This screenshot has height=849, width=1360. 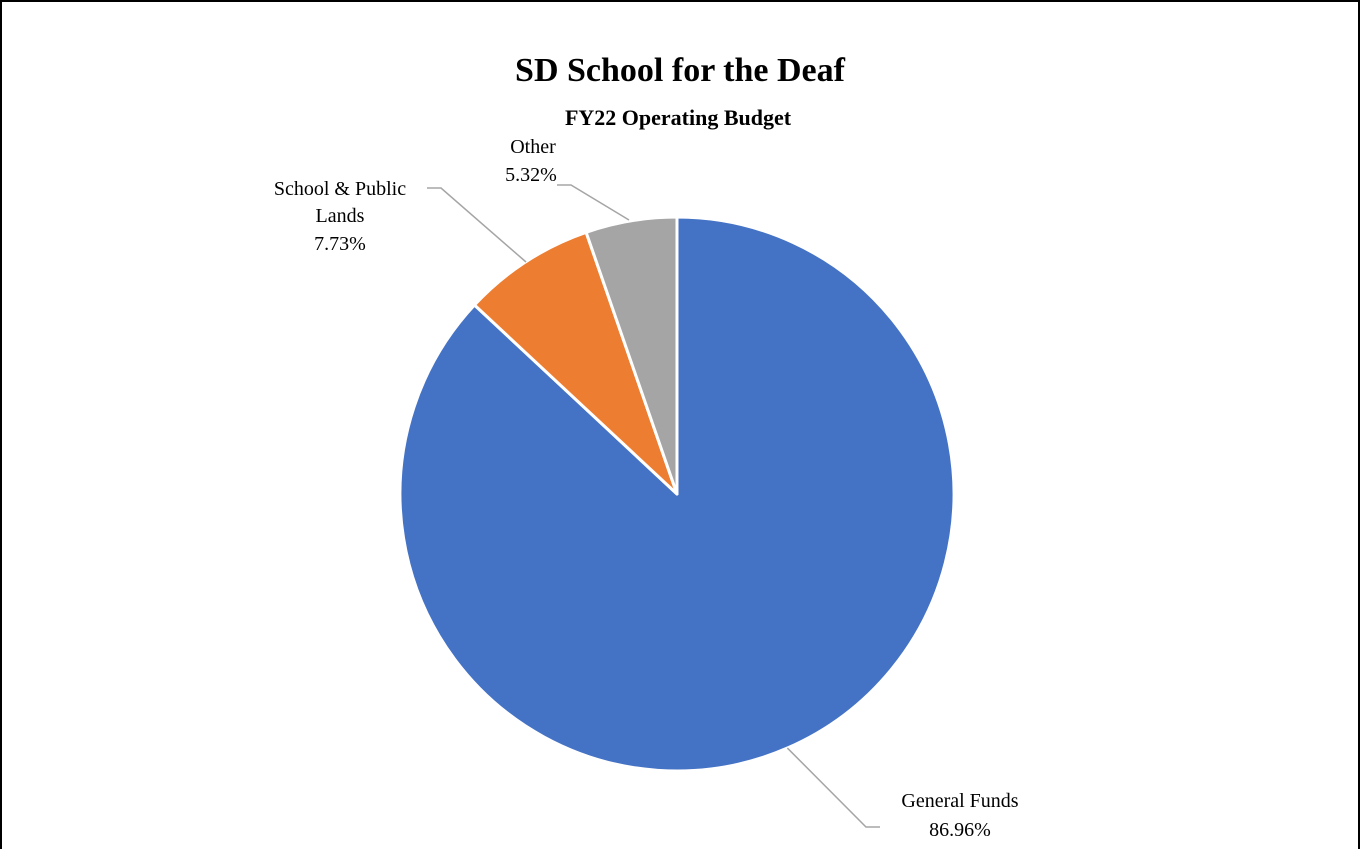 I want to click on leader-school-lands, so click(x=477, y=225).